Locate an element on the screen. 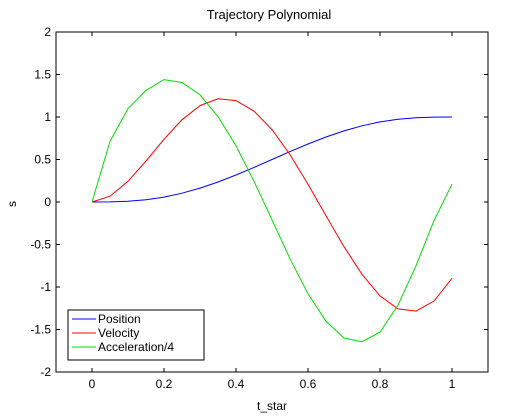 The image size is (507, 418). legend-label-velocity: Velocity is located at coordinates (118, 333).